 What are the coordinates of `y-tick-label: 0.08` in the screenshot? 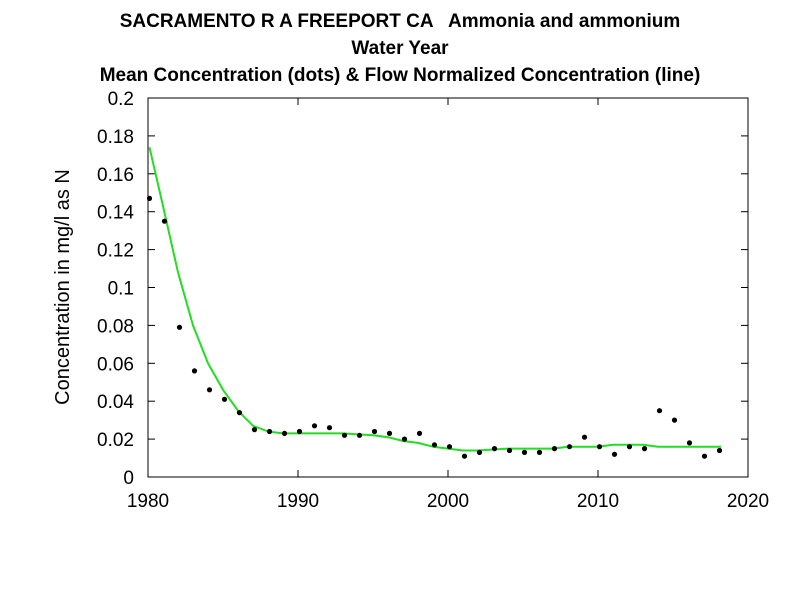 It's located at (115, 326).